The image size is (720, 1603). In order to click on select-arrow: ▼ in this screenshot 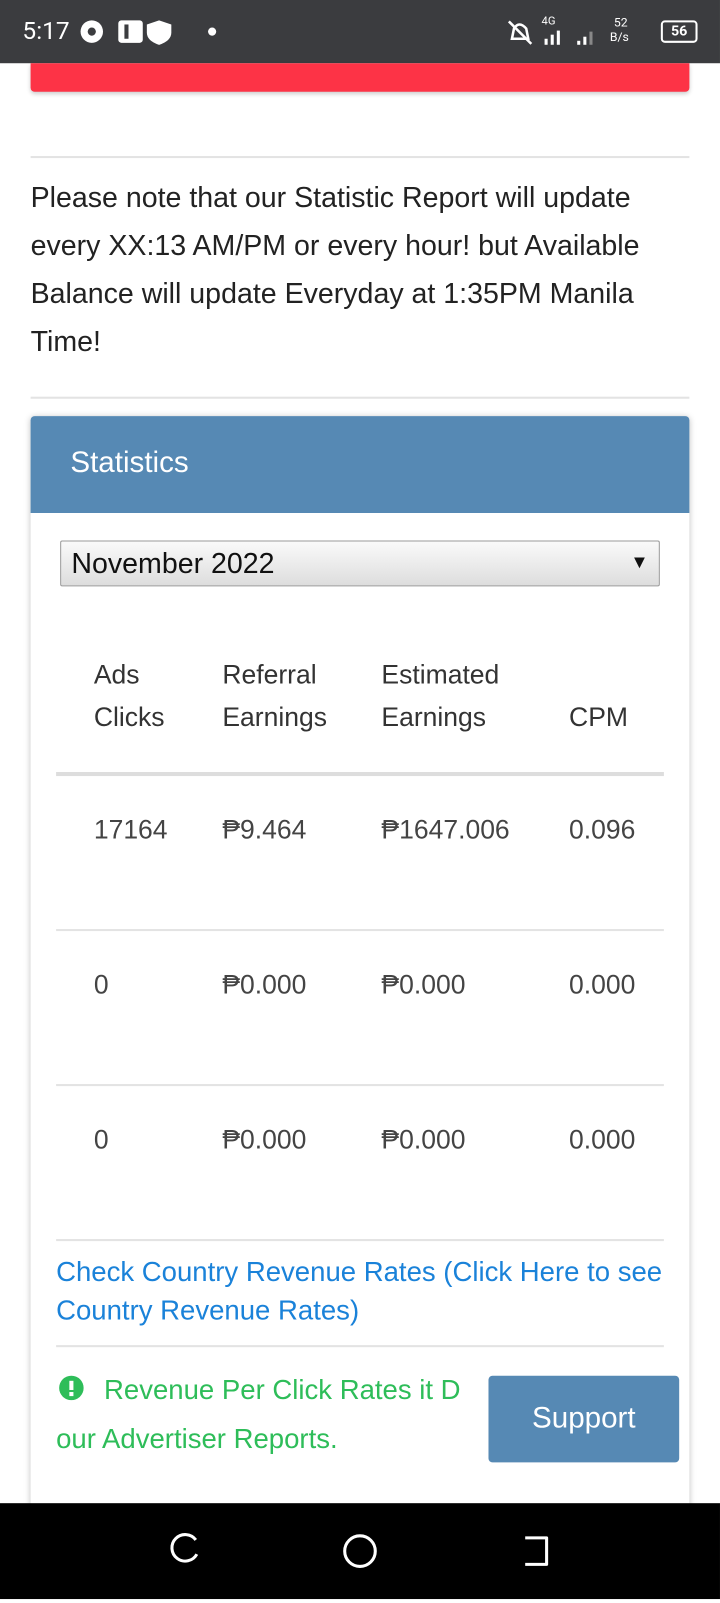, I will do `click(639, 562)`.